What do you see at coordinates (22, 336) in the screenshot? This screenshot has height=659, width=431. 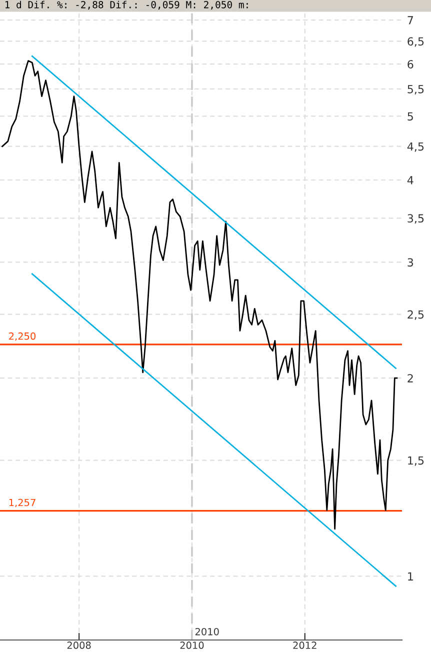 I see `ref-line-label: 2,250` at bounding box center [22, 336].